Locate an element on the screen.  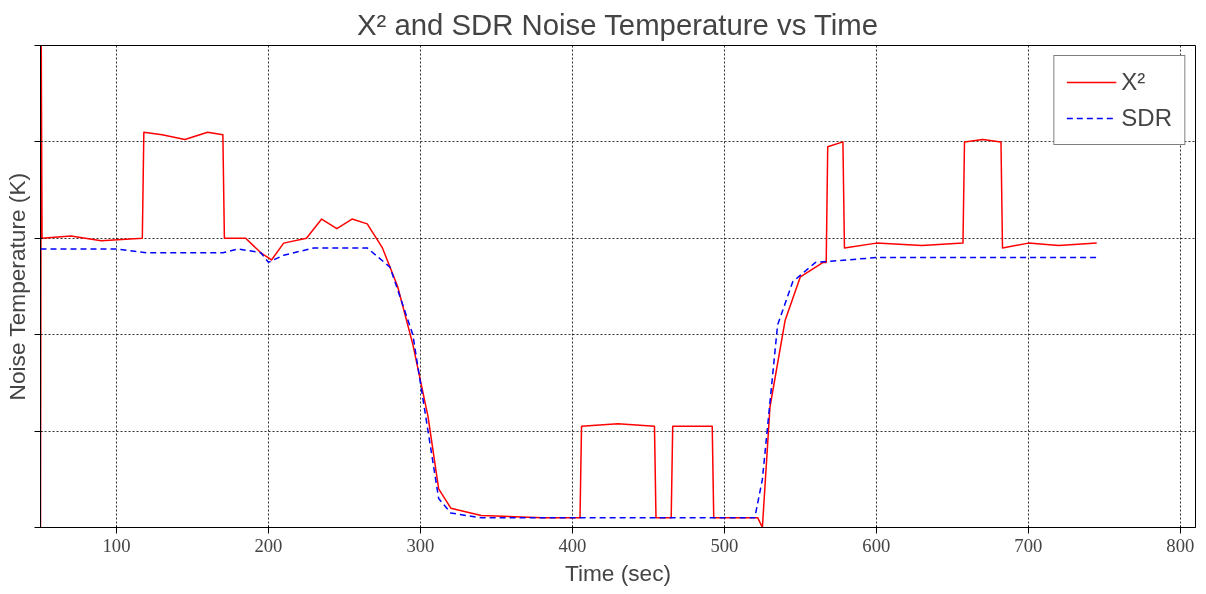
y-axis-title: Noise Temperature (K) is located at coordinates (16, 286).